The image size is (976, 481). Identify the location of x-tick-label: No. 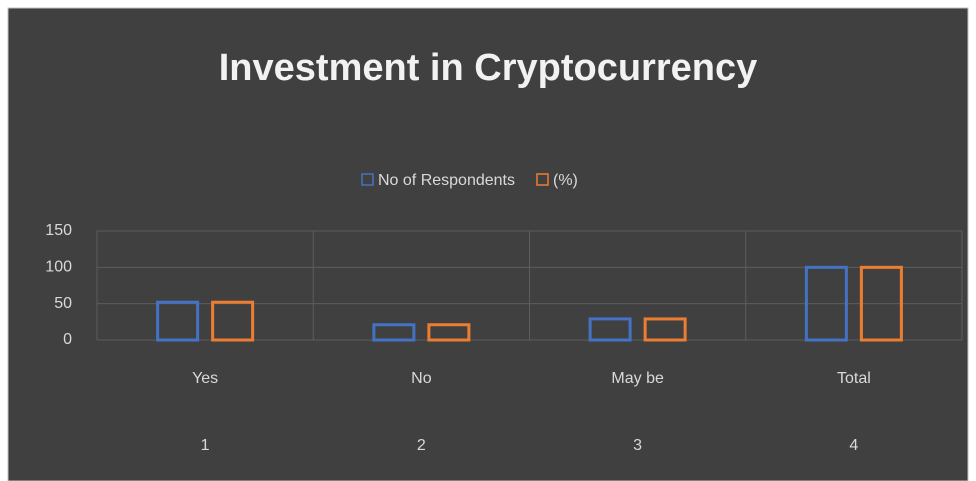
(421, 378).